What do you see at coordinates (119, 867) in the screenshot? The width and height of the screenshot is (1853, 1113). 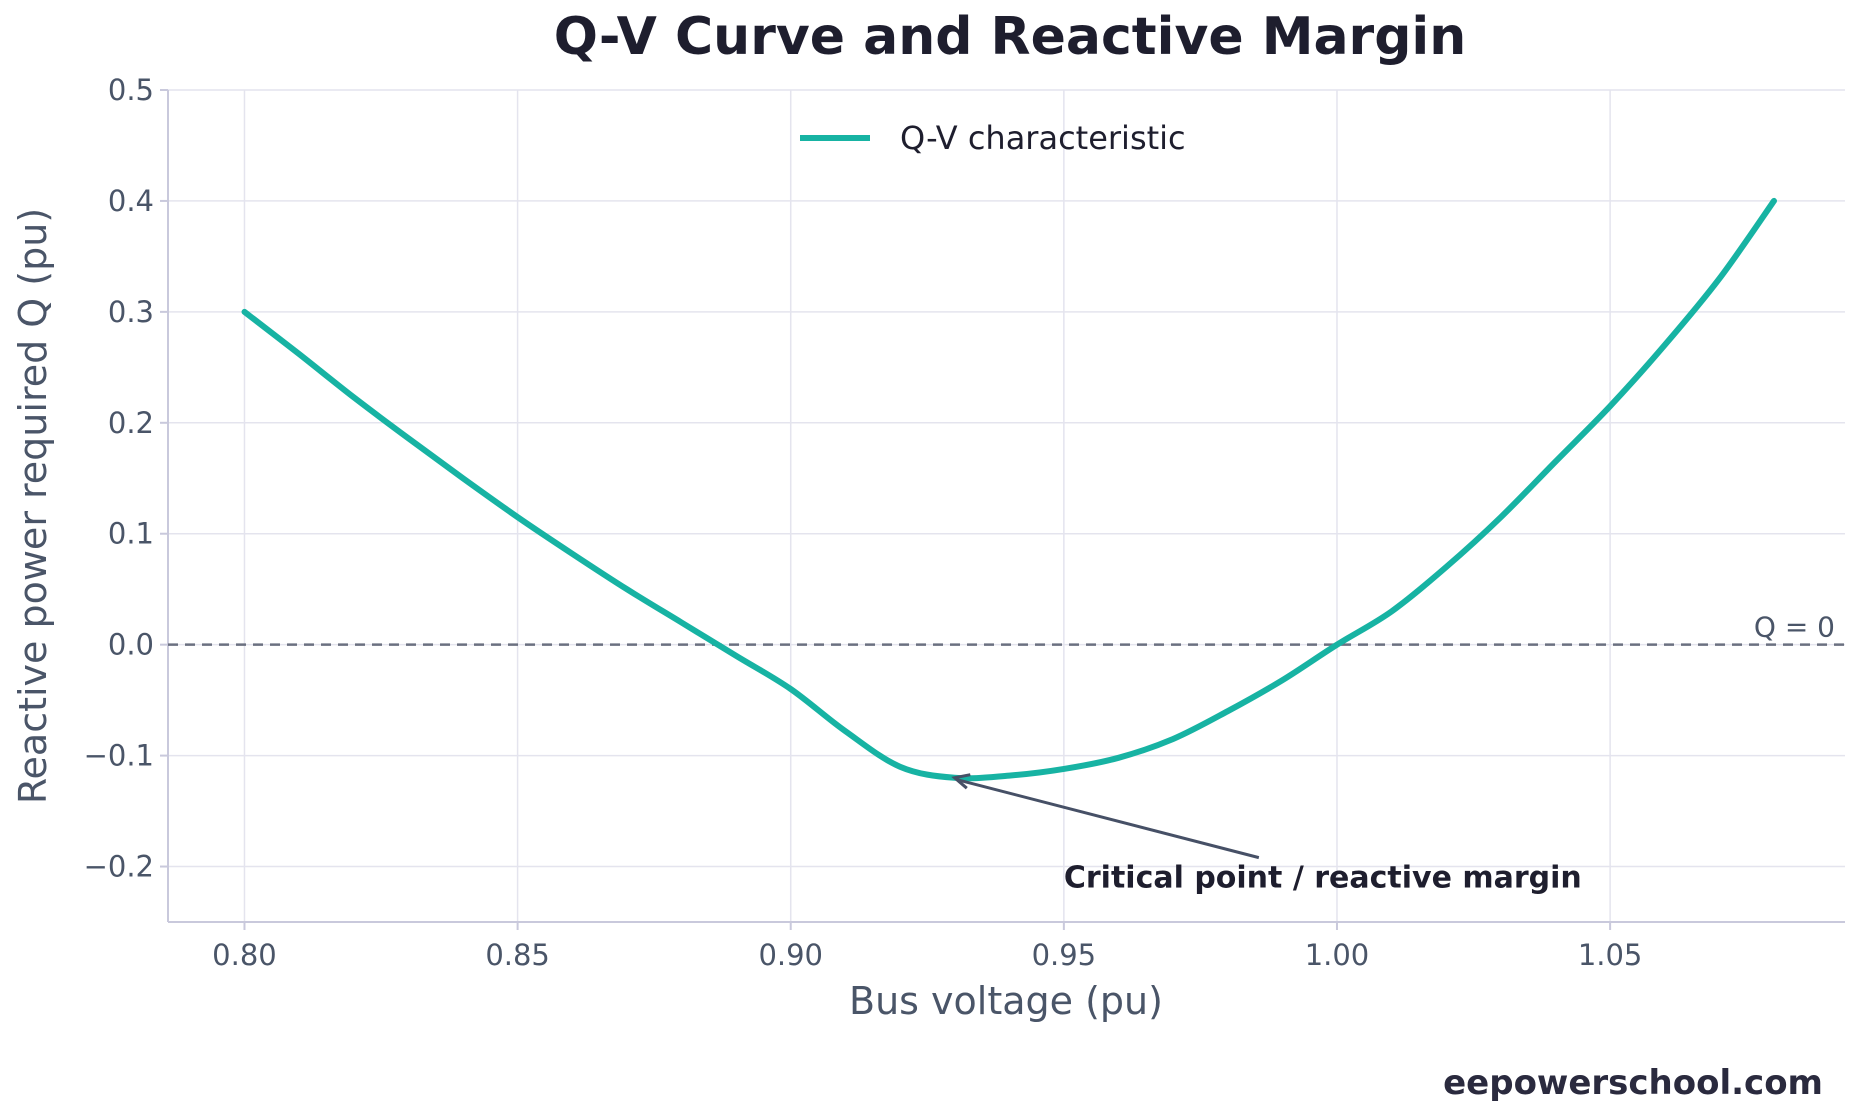 I see `y-tick-label: −0.2` at bounding box center [119, 867].